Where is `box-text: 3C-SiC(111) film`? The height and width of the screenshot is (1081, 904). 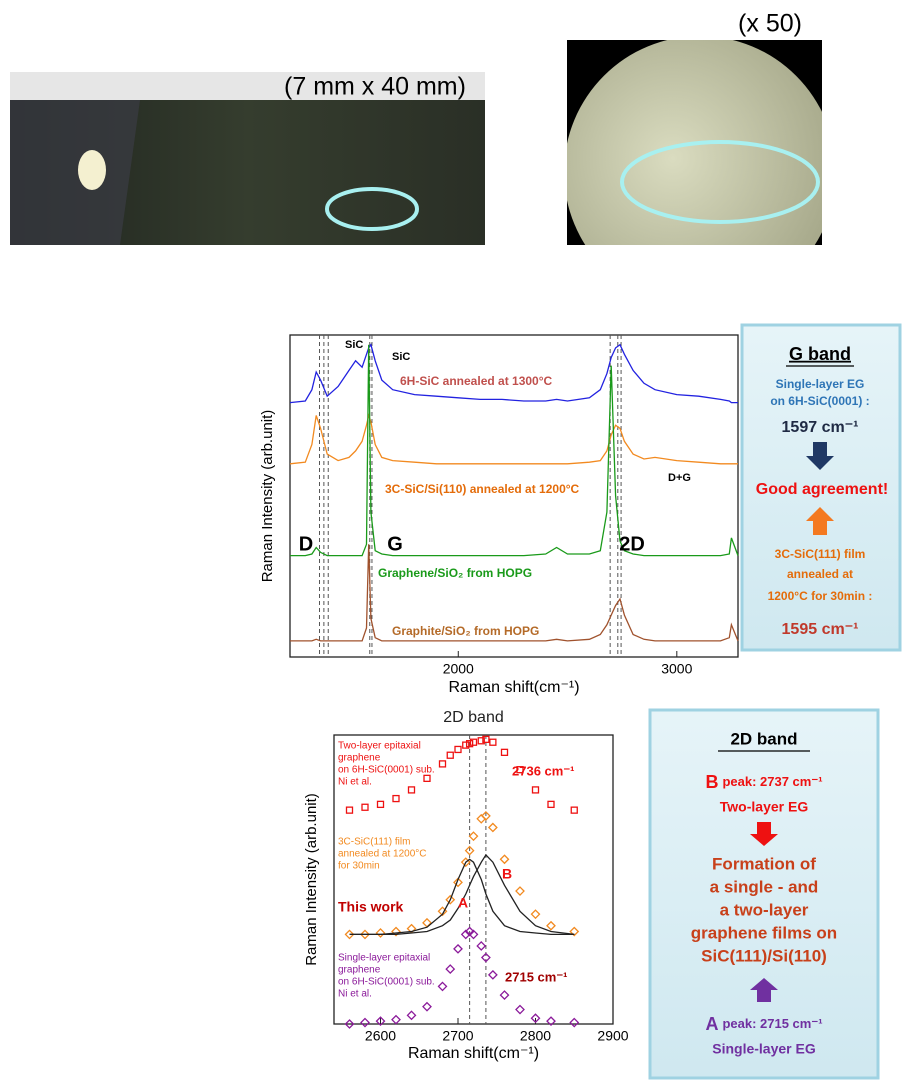
box-text: 3C-SiC(111) film is located at coordinates (820, 554).